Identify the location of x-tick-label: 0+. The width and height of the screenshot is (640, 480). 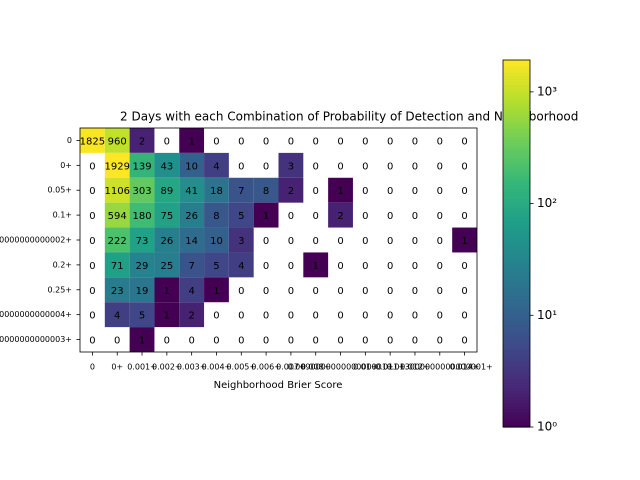
(117, 367).